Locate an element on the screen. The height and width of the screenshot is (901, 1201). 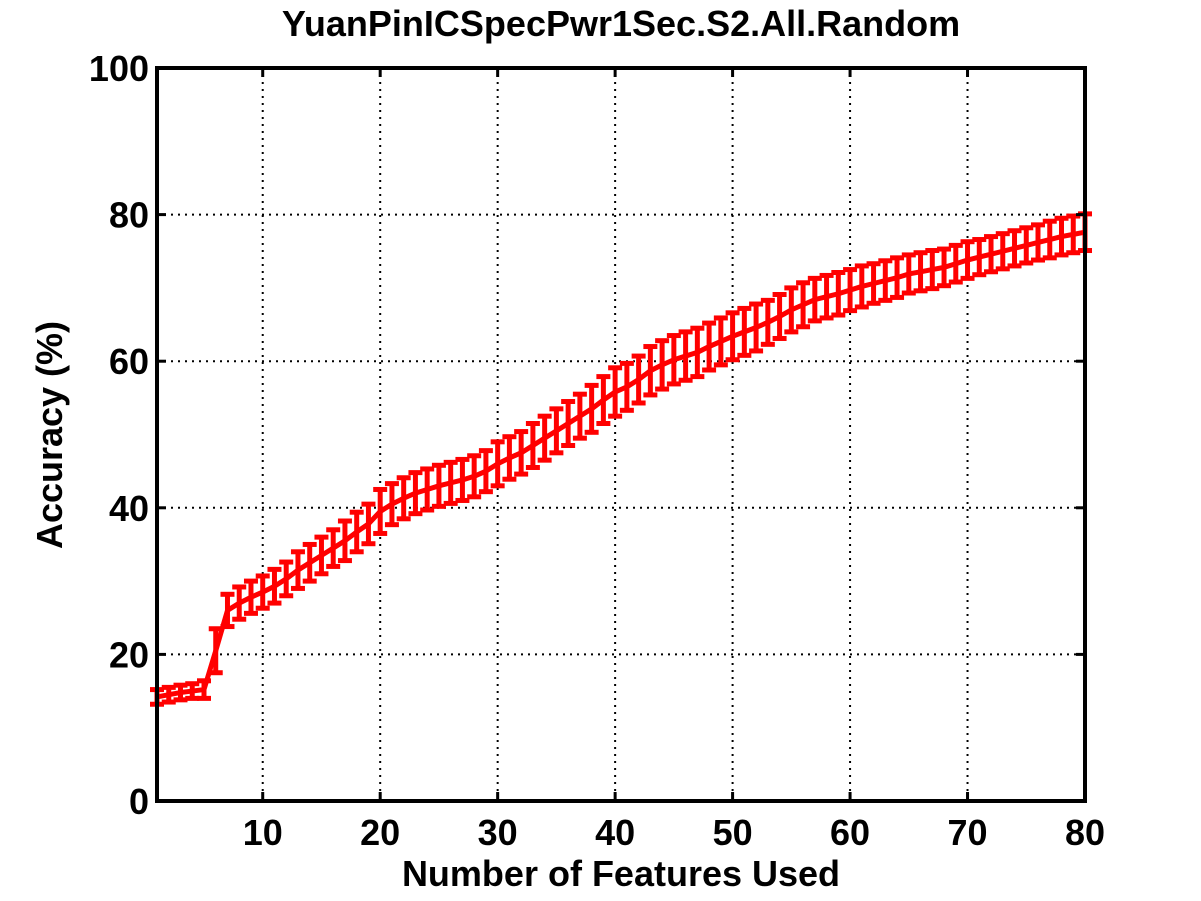
chart-title: YuanPinICSpecPwr1Sec.S2.All.Random is located at coordinates (621, 23).